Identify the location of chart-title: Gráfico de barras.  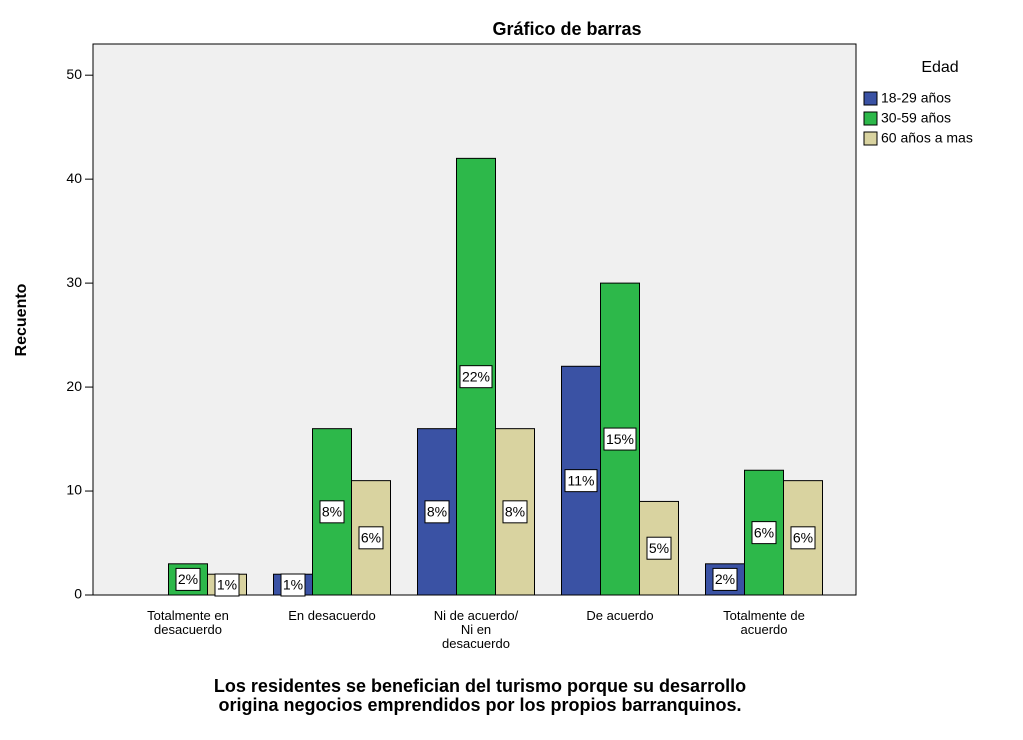
(566, 29).